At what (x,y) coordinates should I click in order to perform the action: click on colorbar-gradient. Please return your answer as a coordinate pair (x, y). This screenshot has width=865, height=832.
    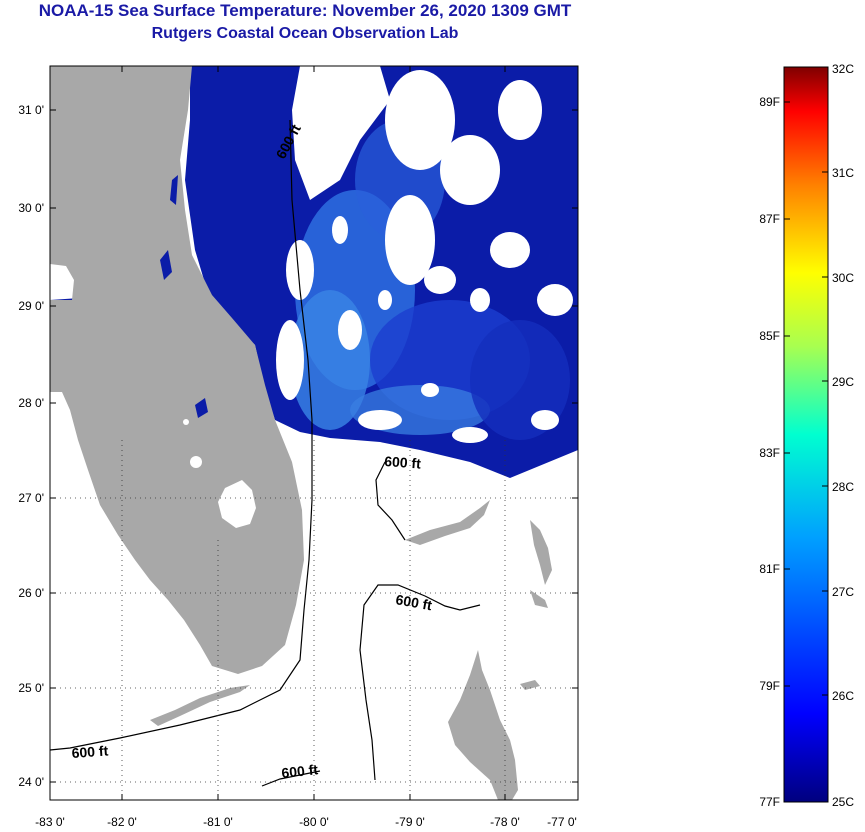
    Looking at the image, I should click on (806, 434).